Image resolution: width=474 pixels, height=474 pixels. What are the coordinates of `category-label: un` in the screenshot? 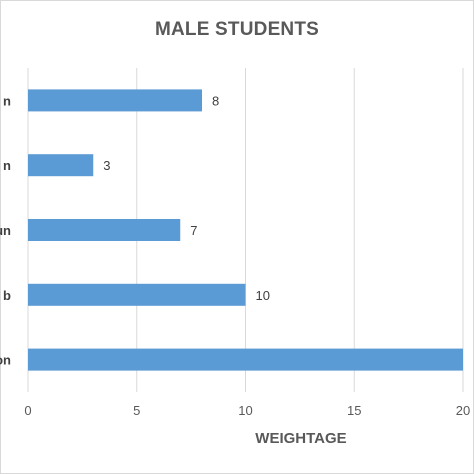 It's located at (5, 230).